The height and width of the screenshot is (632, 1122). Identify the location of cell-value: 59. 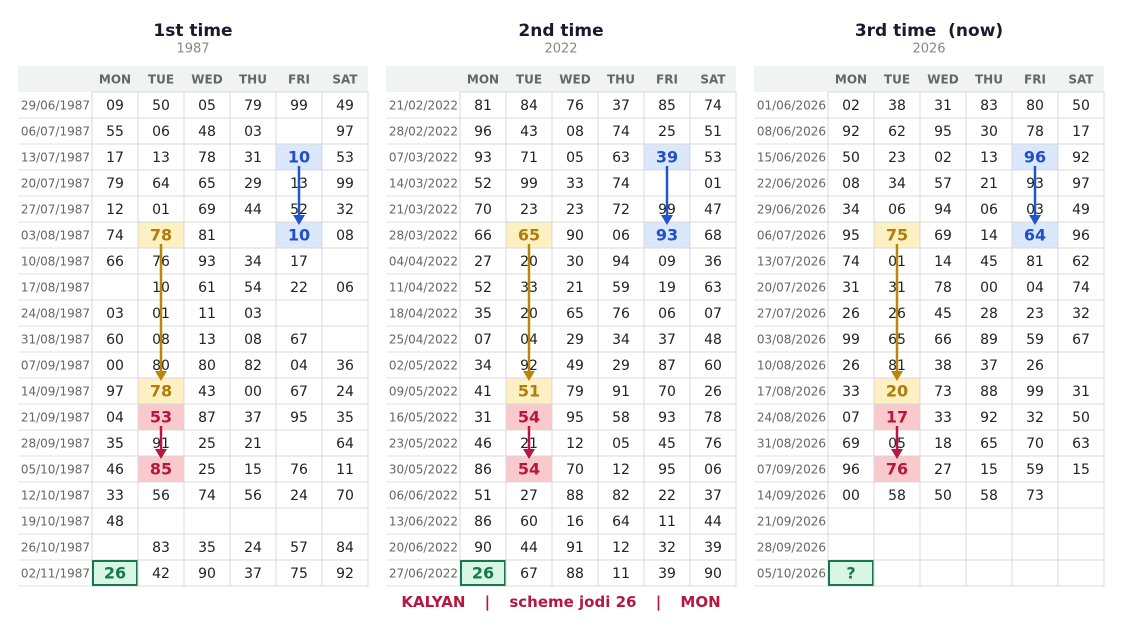
(1035, 470).